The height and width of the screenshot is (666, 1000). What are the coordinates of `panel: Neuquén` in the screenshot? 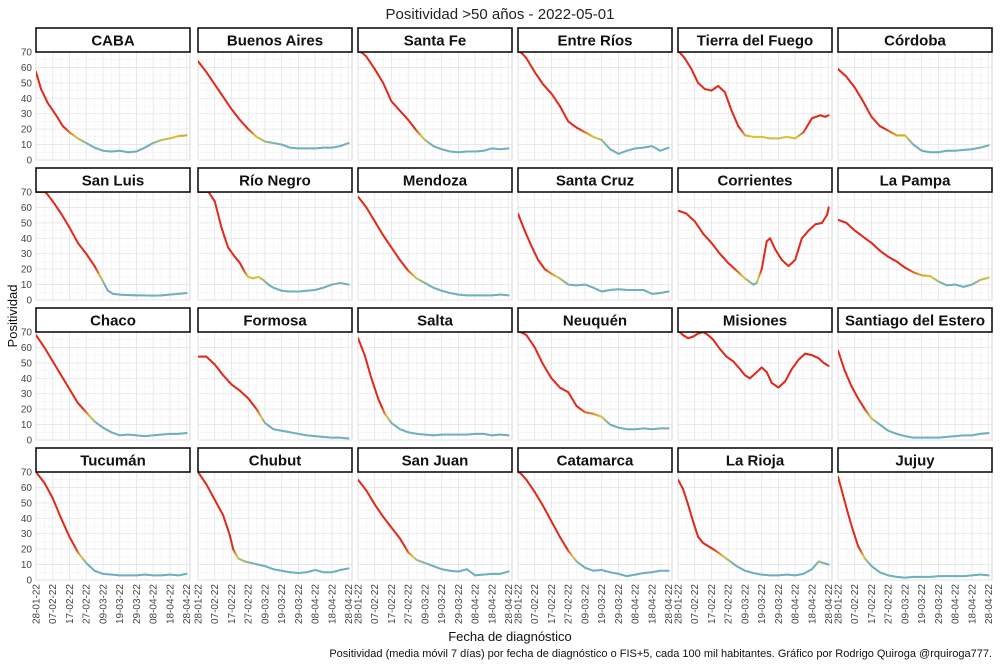 It's located at (595, 374).